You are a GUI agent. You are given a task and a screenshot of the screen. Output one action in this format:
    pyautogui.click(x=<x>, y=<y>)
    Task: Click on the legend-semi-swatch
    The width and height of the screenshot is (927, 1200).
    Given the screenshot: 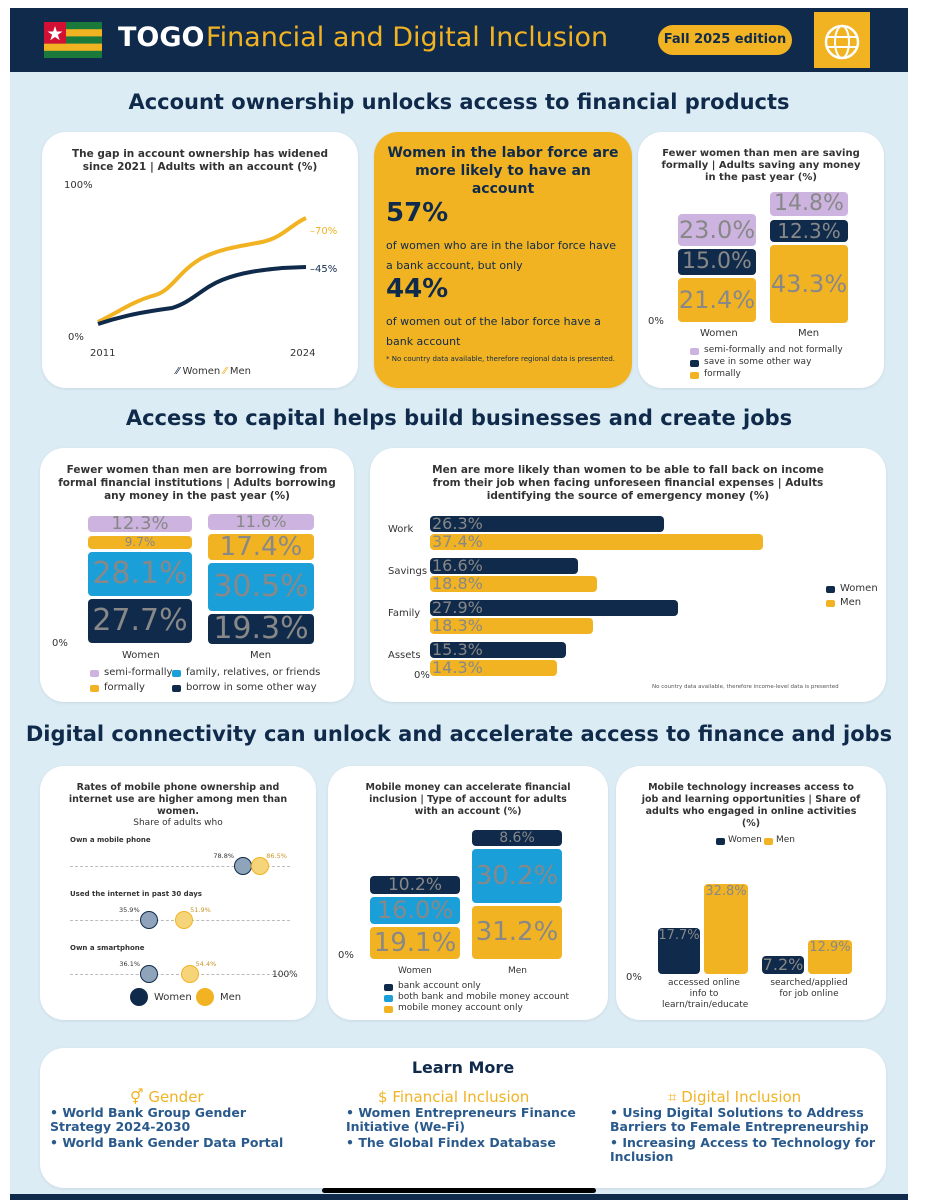 What is the action you would take?
    pyautogui.click(x=694, y=351)
    